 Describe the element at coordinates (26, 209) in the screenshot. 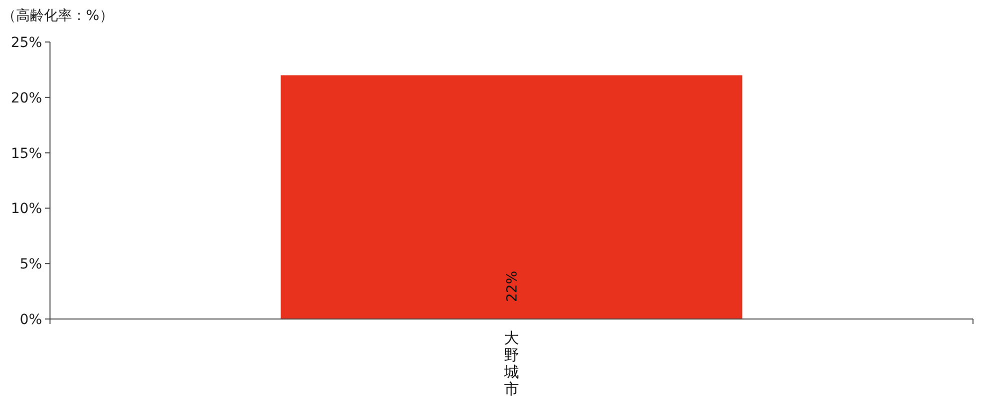

I see `y-tick-label: 10%` at that location.